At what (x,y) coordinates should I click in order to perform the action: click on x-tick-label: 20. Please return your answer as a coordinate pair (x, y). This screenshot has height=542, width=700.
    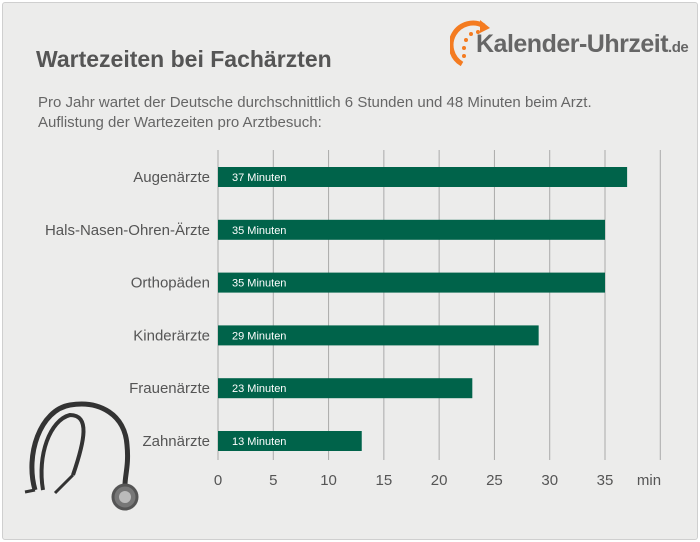
    Looking at the image, I should click on (439, 480).